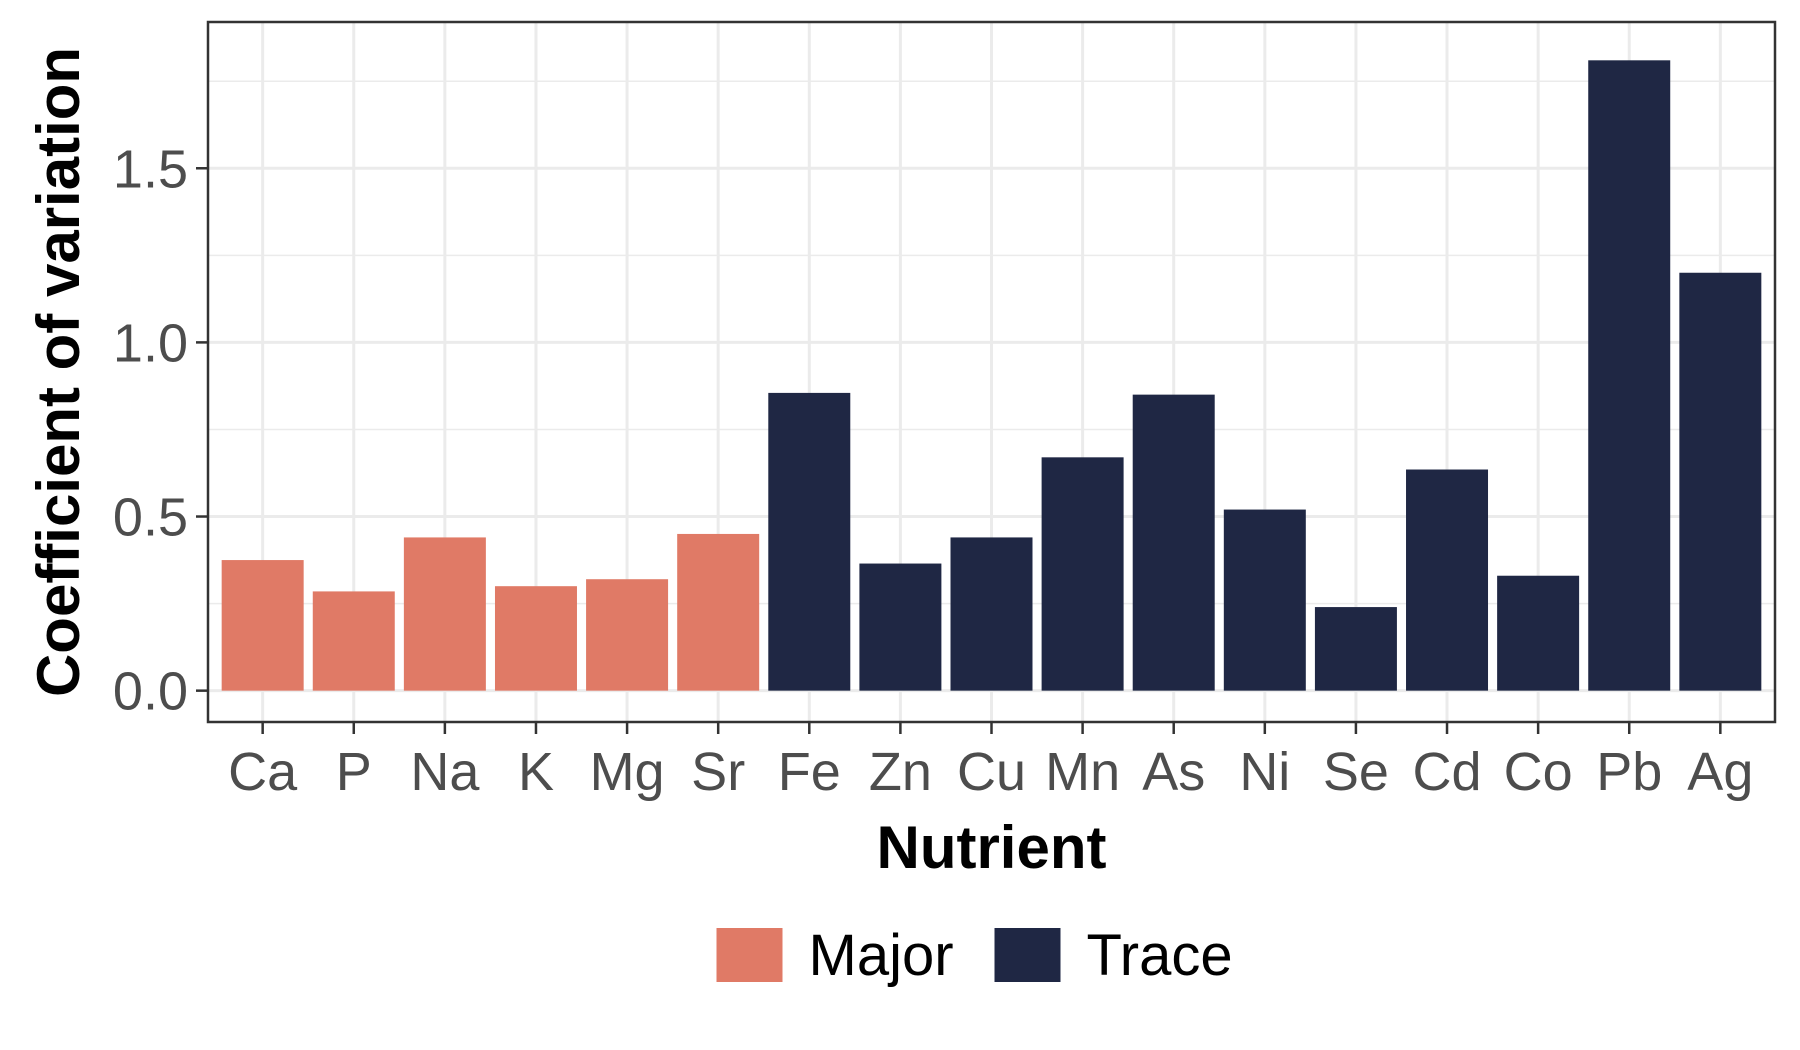 The image size is (1800, 1050). I want to click on x-tick-label-sr: Sr, so click(718, 772).